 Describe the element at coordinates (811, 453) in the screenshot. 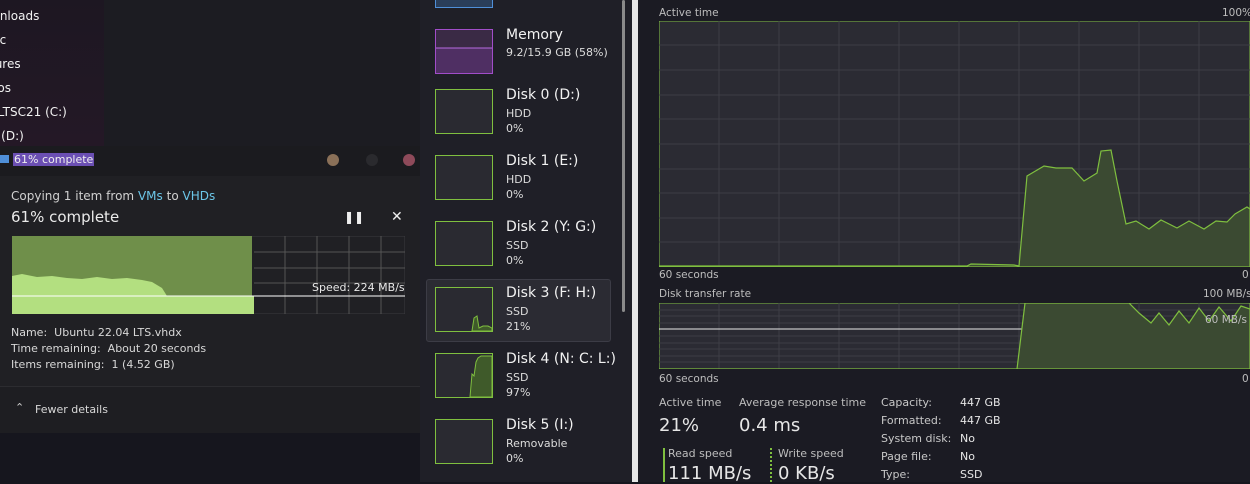

I see `write-speed-label: Write speed` at that location.